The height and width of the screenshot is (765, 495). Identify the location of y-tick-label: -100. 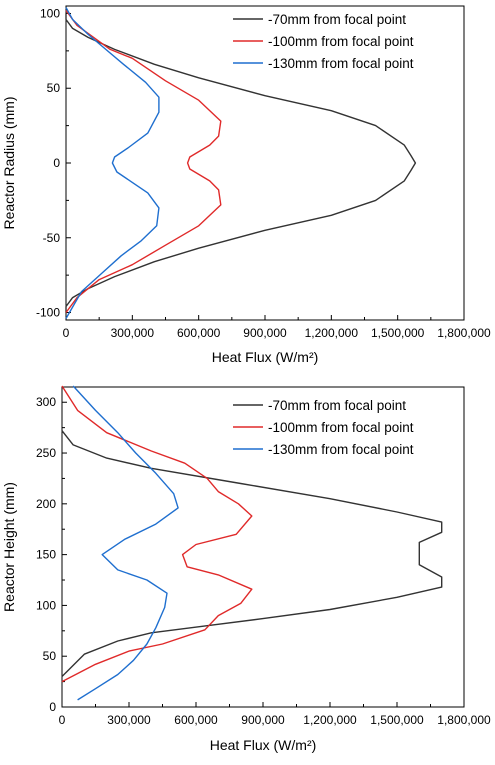
(48, 313).